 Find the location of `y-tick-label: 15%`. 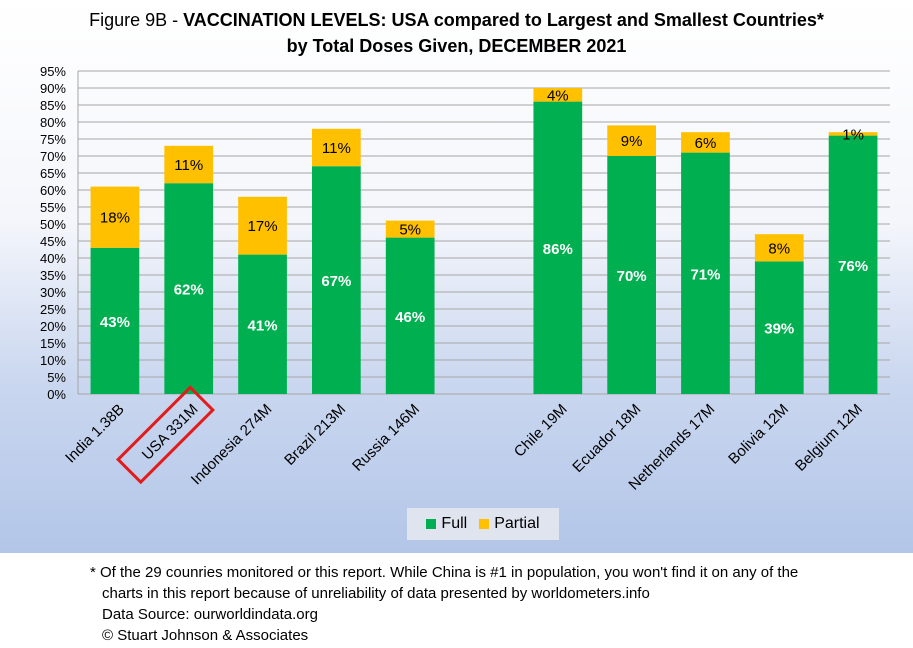

y-tick-label: 15% is located at coordinates (53, 343).